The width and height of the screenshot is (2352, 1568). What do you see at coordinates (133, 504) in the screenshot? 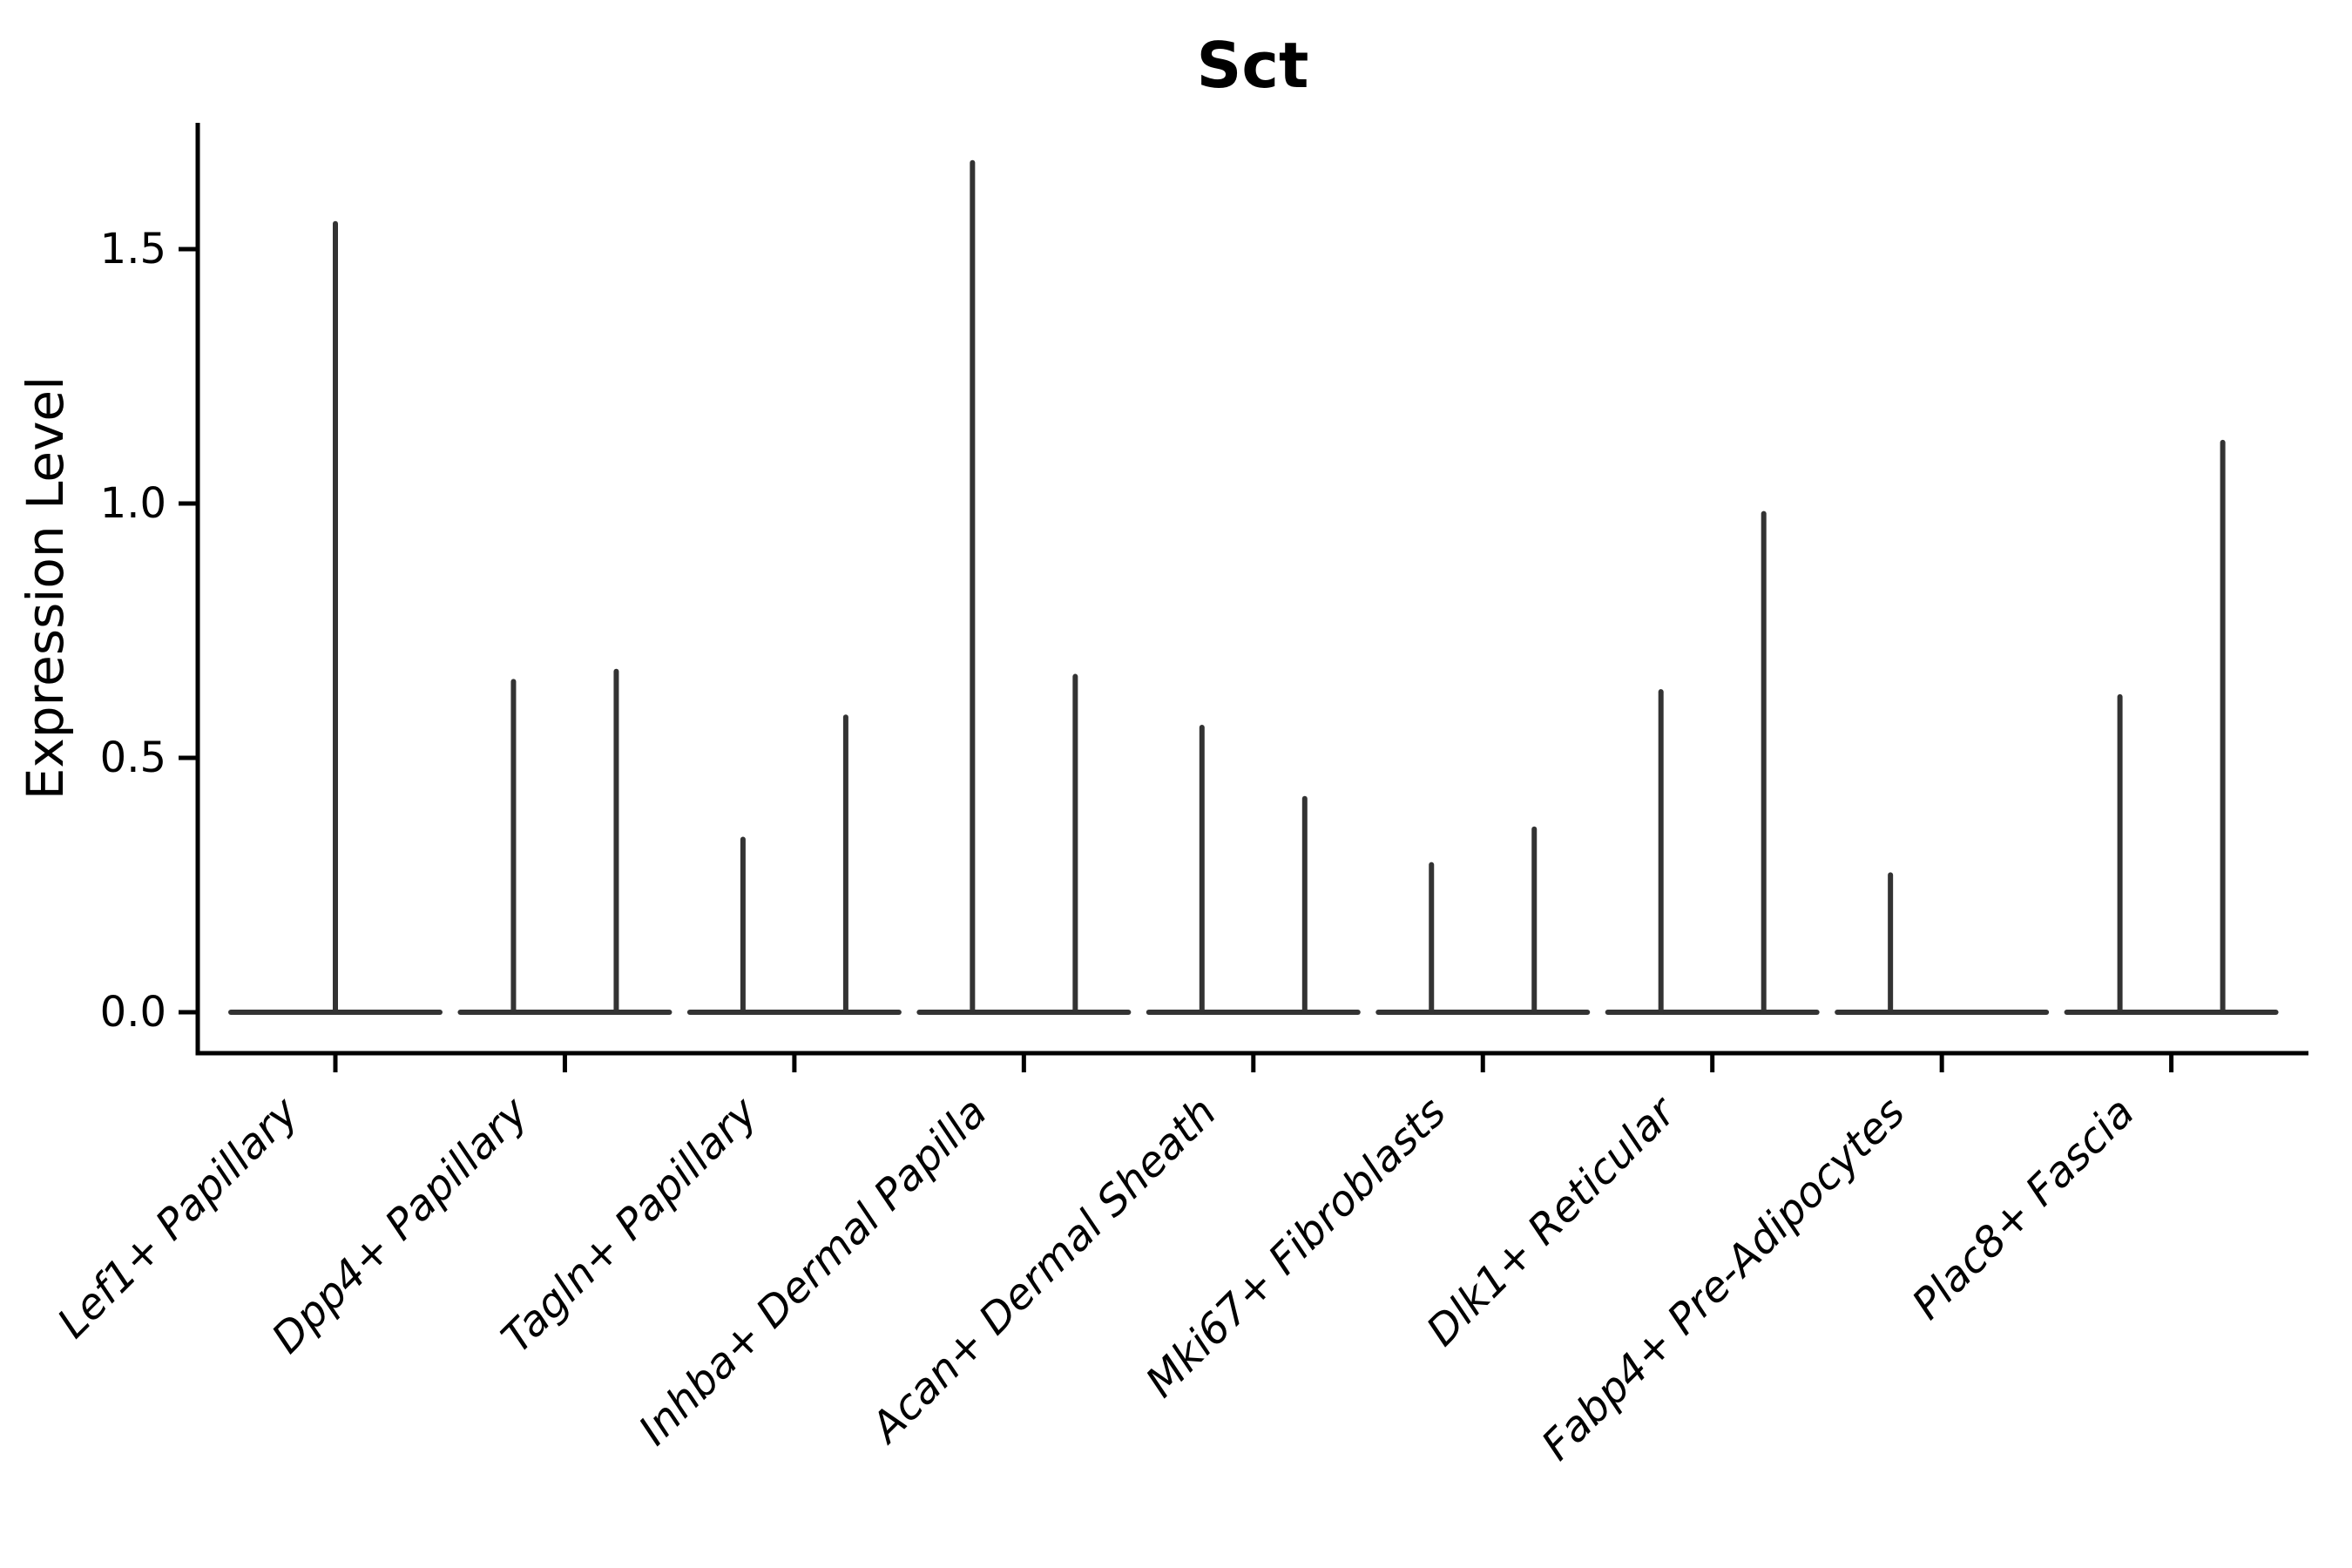
I see `y-tick-label: 1.0` at bounding box center [133, 504].